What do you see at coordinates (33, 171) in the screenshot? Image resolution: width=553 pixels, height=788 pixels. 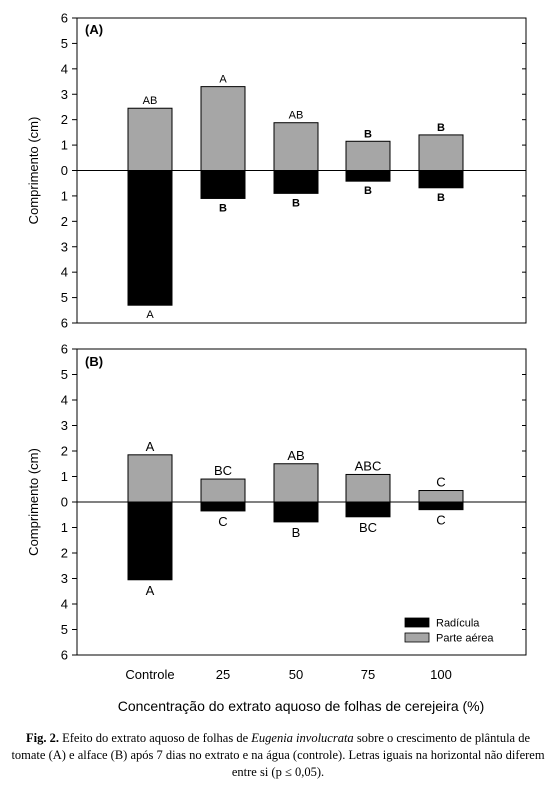 I see `panel-a-y-axis-label: Comprimento (cm)` at bounding box center [33, 171].